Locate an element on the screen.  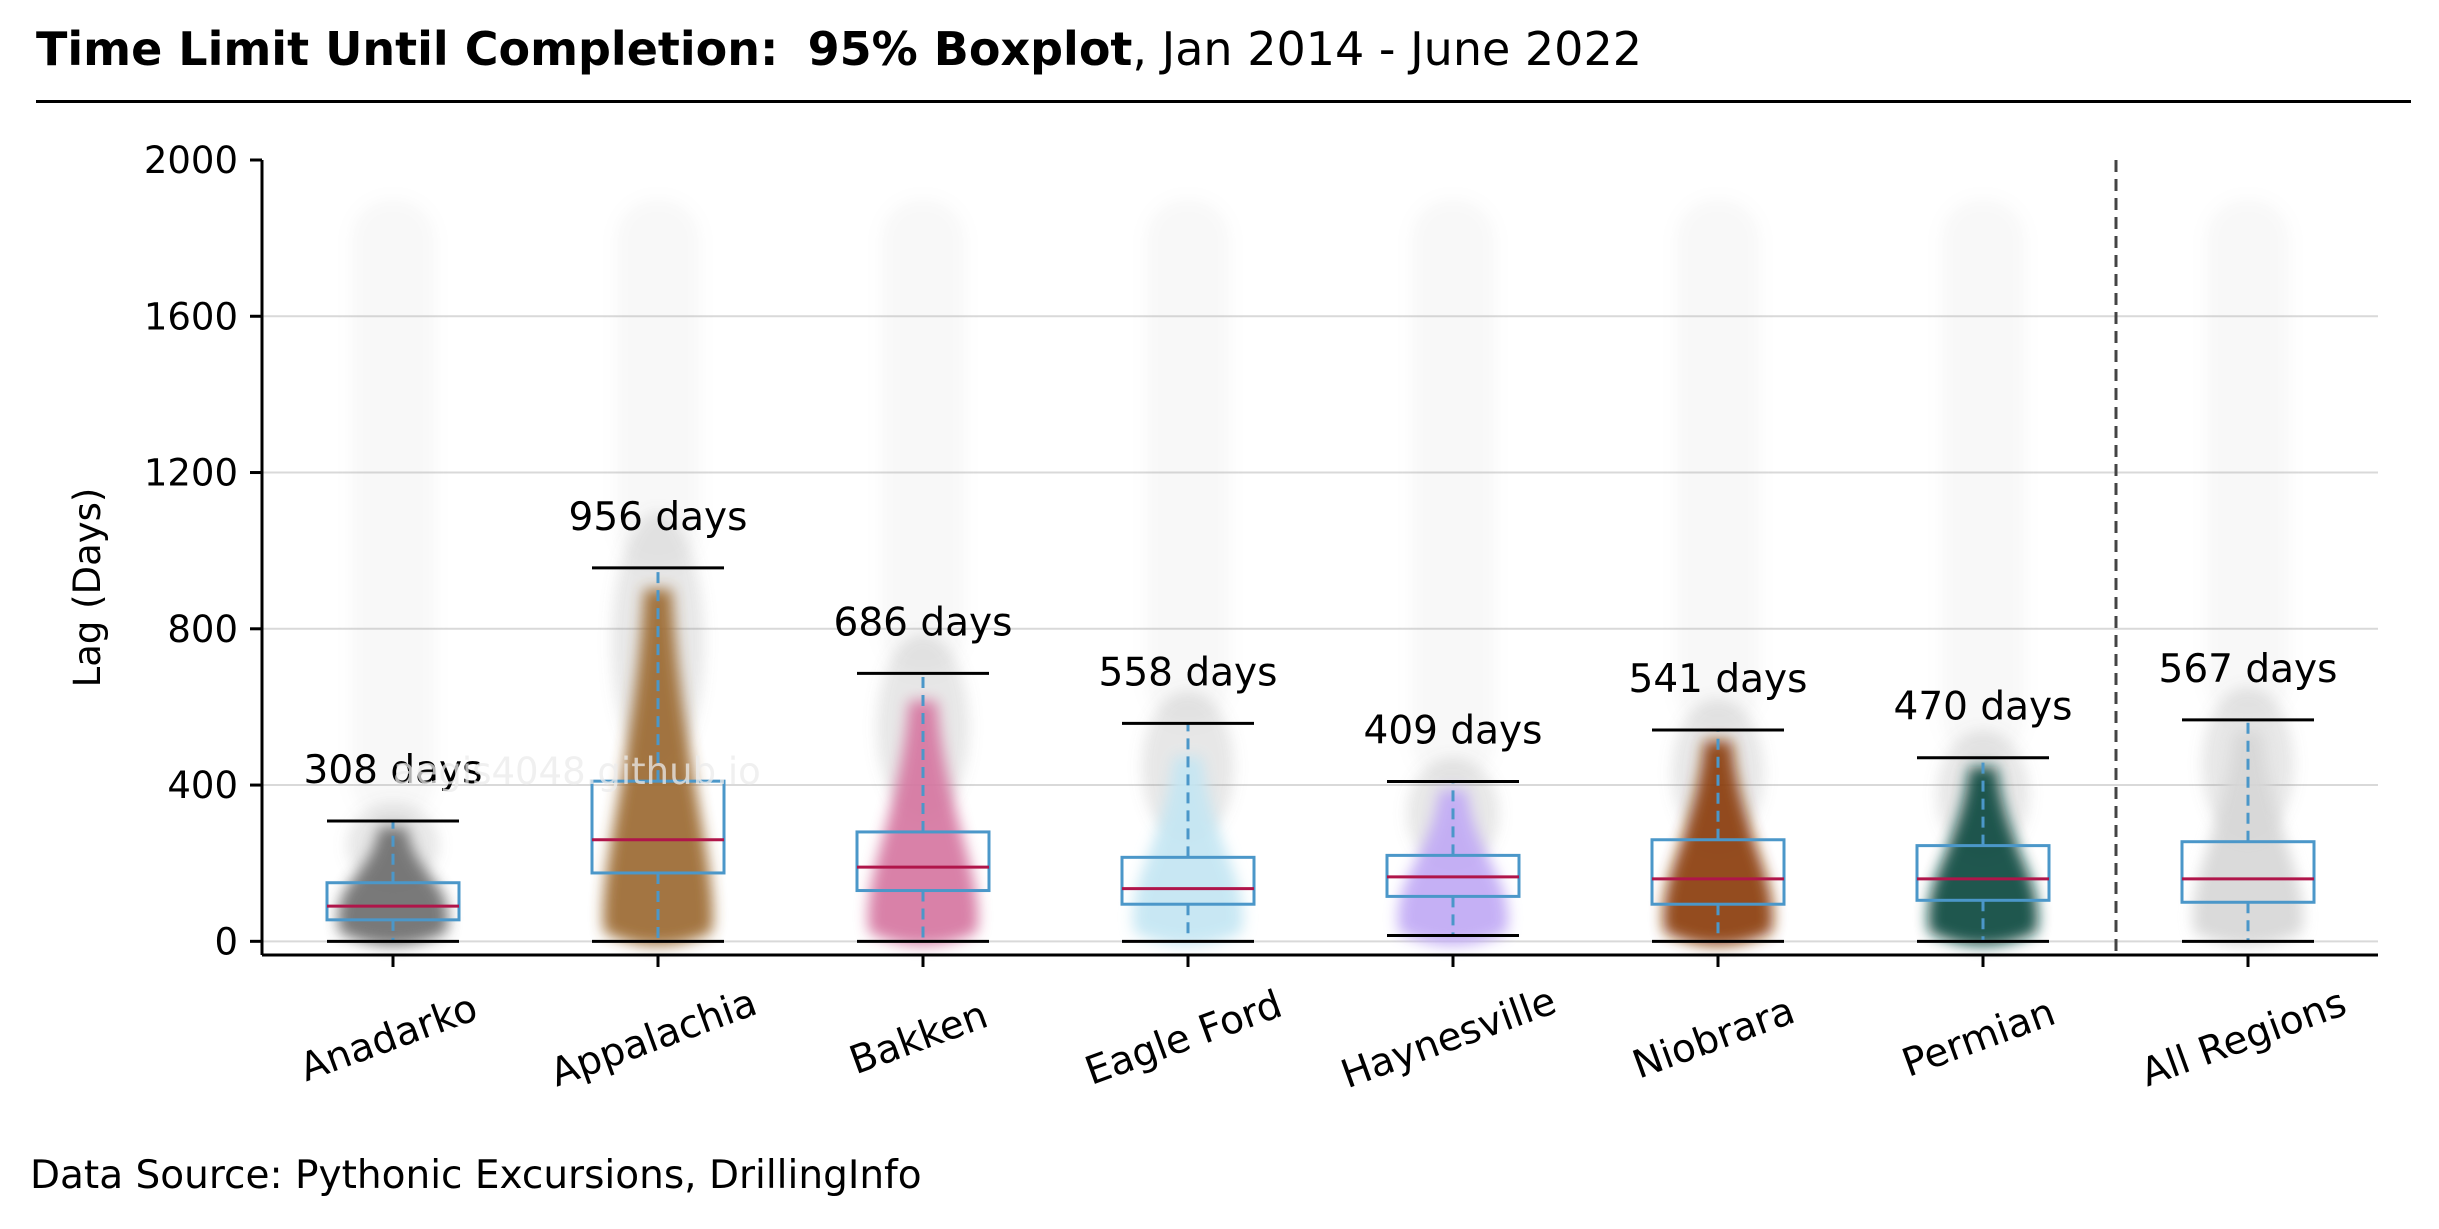
whisker-value-label: 470 days is located at coordinates (1983, 707).